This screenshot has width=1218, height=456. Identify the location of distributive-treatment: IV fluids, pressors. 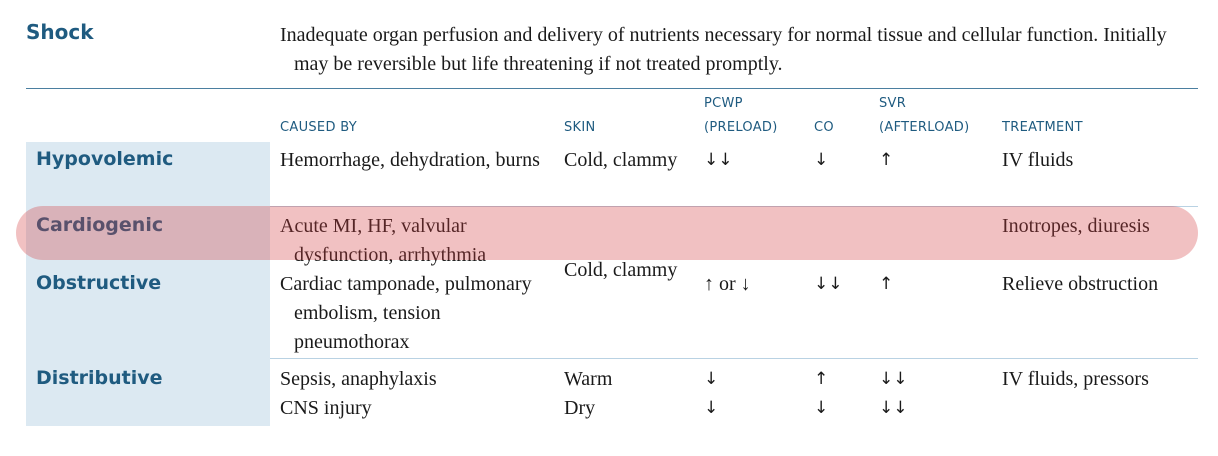
(1075, 379).